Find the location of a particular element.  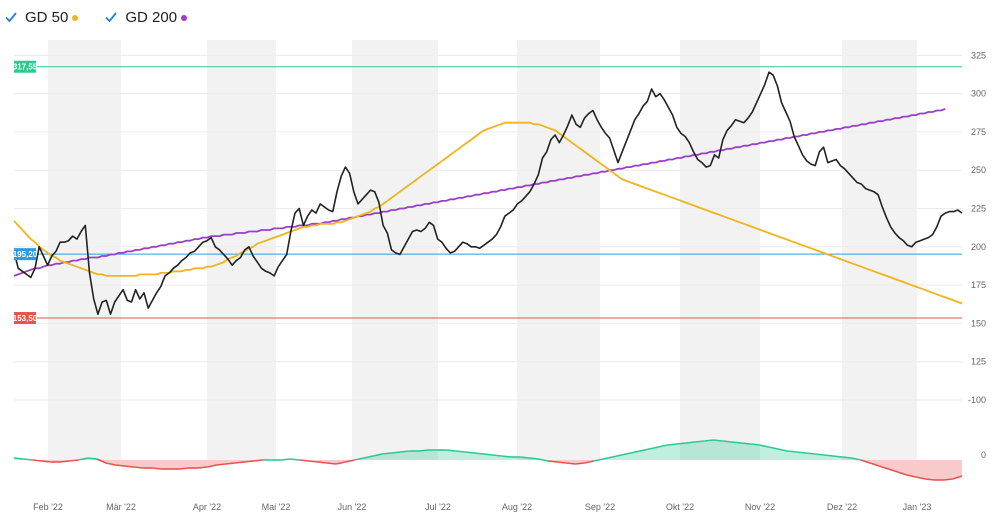

legend-item-gd200: GD 200 is located at coordinates (146, 17).